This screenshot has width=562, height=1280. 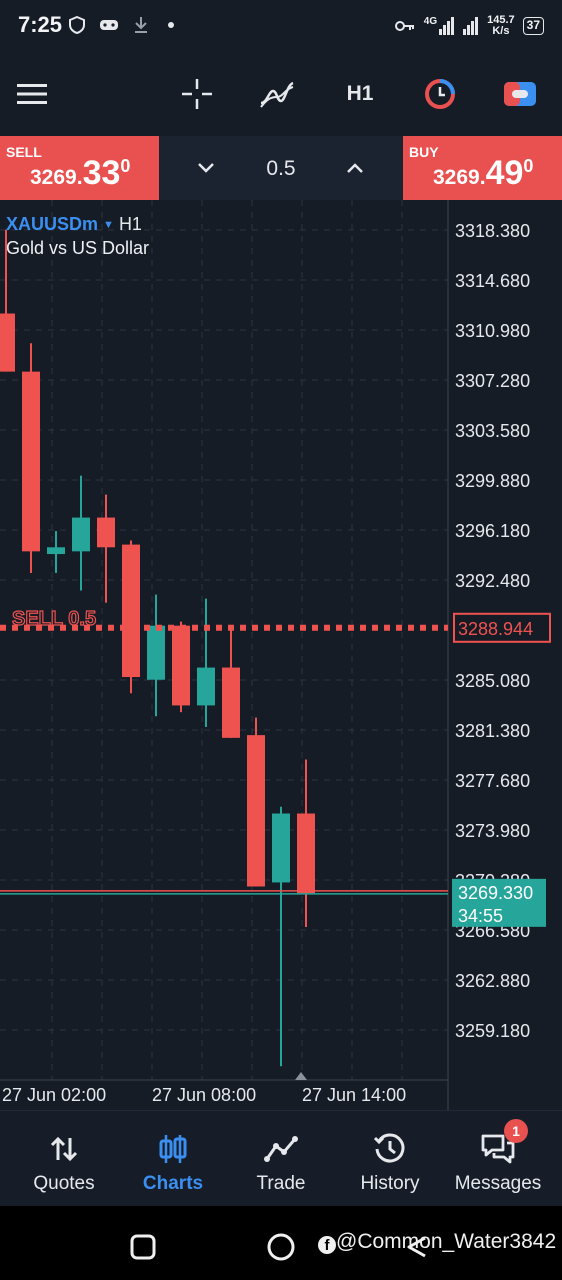 I want to click on indicator-icon, so click(x=277, y=94).